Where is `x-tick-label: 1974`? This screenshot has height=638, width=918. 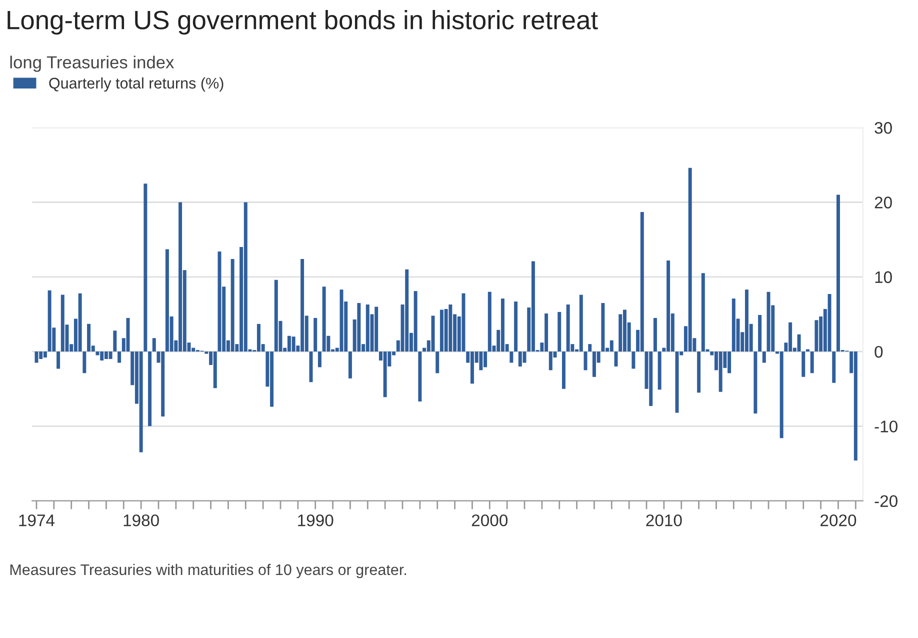 x-tick-label: 1974 is located at coordinates (37, 520).